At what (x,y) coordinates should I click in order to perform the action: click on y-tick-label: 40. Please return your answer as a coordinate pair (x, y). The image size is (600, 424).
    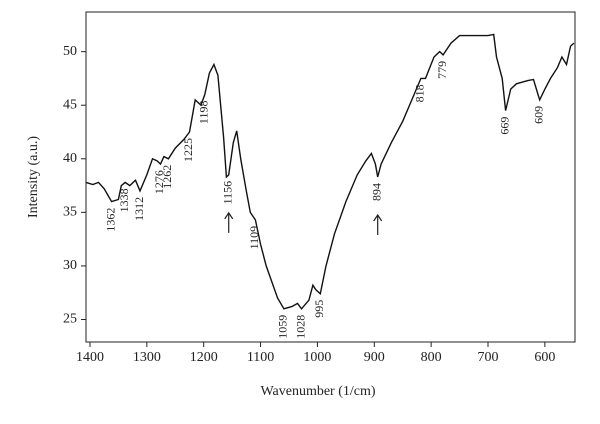
    Looking at the image, I should click on (70, 158).